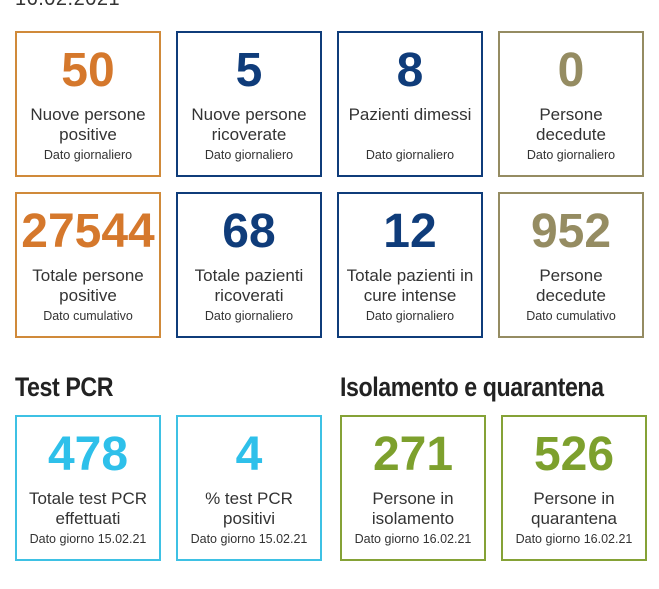 The image size is (659, 589). I want to click on stat-value: 4, so click(249, 454).